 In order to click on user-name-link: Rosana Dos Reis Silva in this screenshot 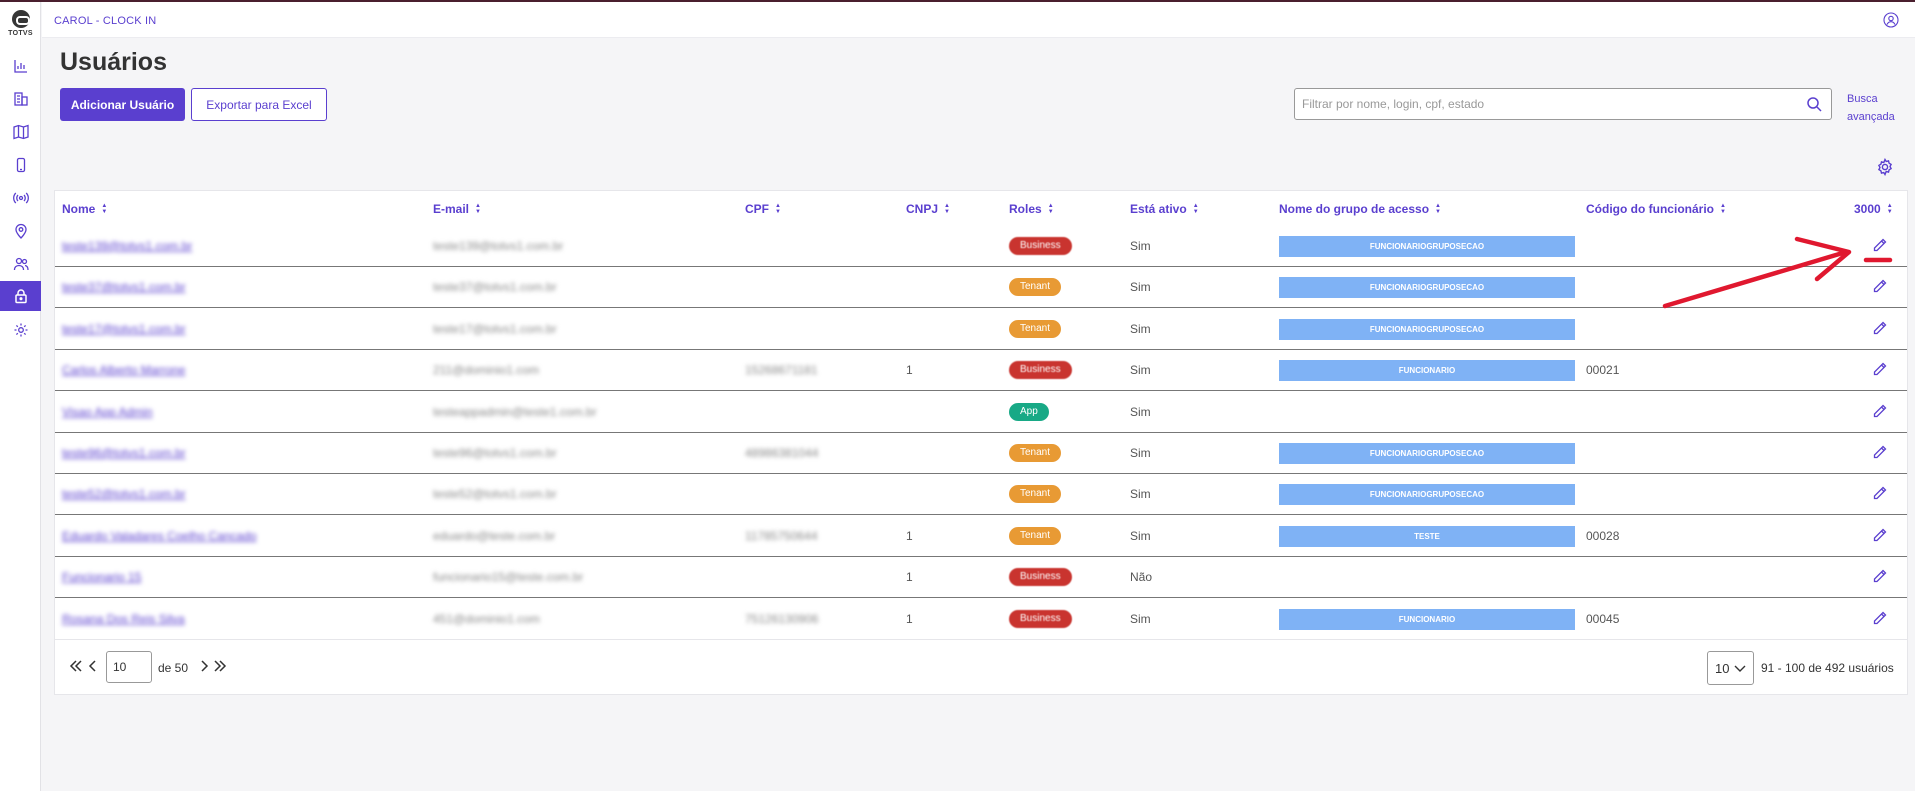, I will do `click(123, 618)`.